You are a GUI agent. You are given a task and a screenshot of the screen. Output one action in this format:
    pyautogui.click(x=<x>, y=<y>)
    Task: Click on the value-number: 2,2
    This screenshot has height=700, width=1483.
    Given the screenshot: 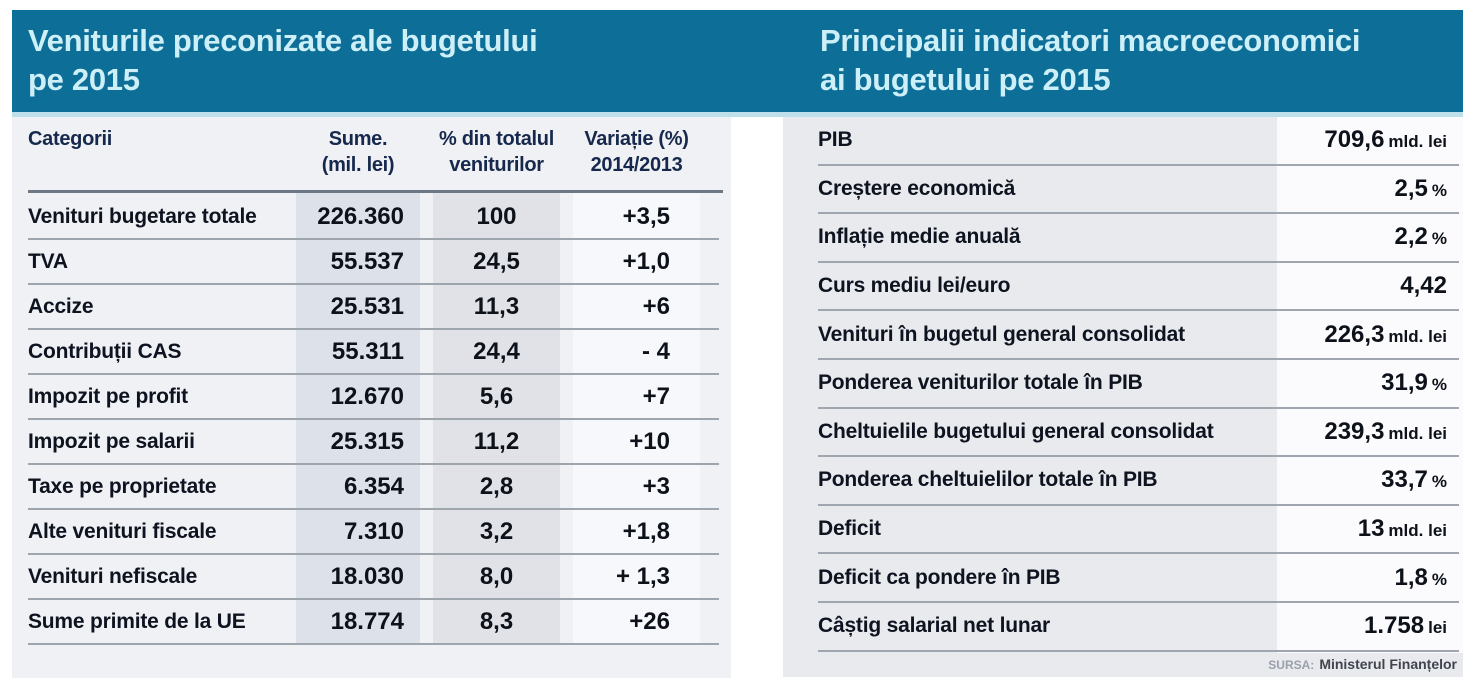 What is the action you would take?
    pyautogui.click(x=1411, y=237)
    